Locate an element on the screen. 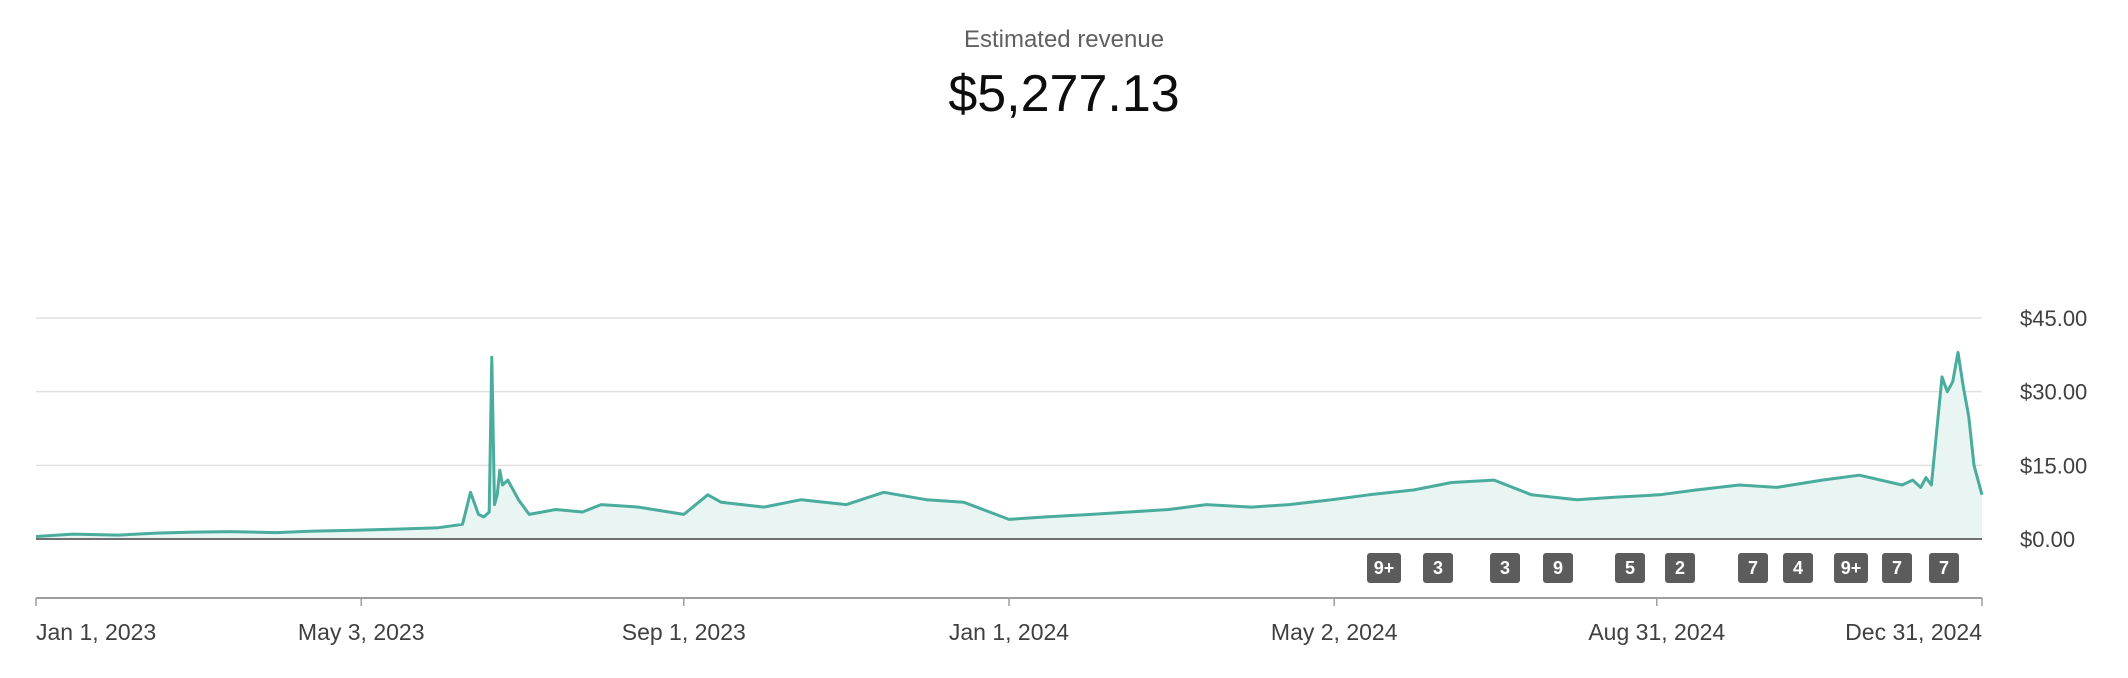  event-marker-label: 9 is located at coordinates (1558, 568).